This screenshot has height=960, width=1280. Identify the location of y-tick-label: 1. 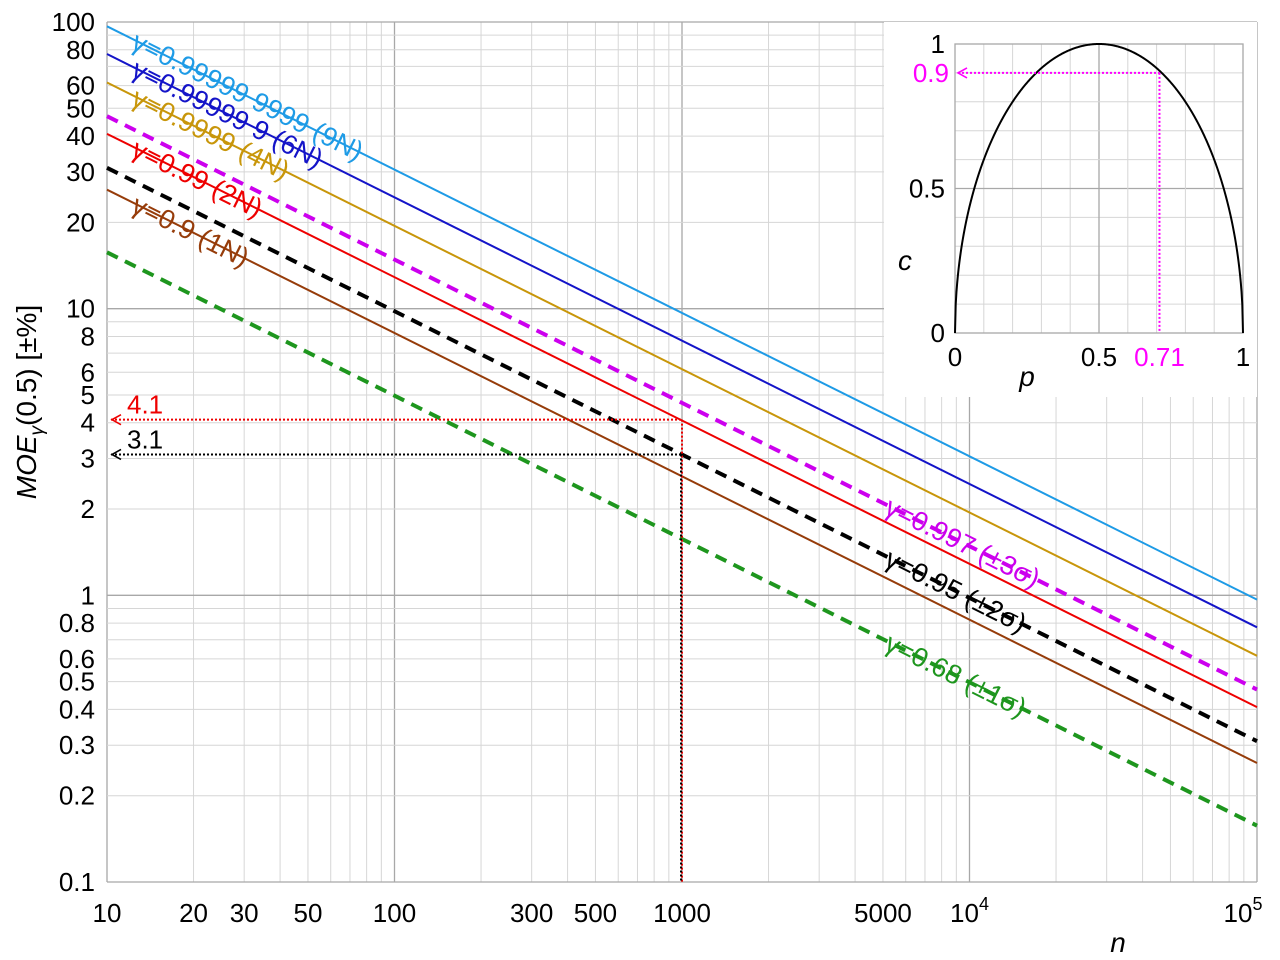
(88, 595).